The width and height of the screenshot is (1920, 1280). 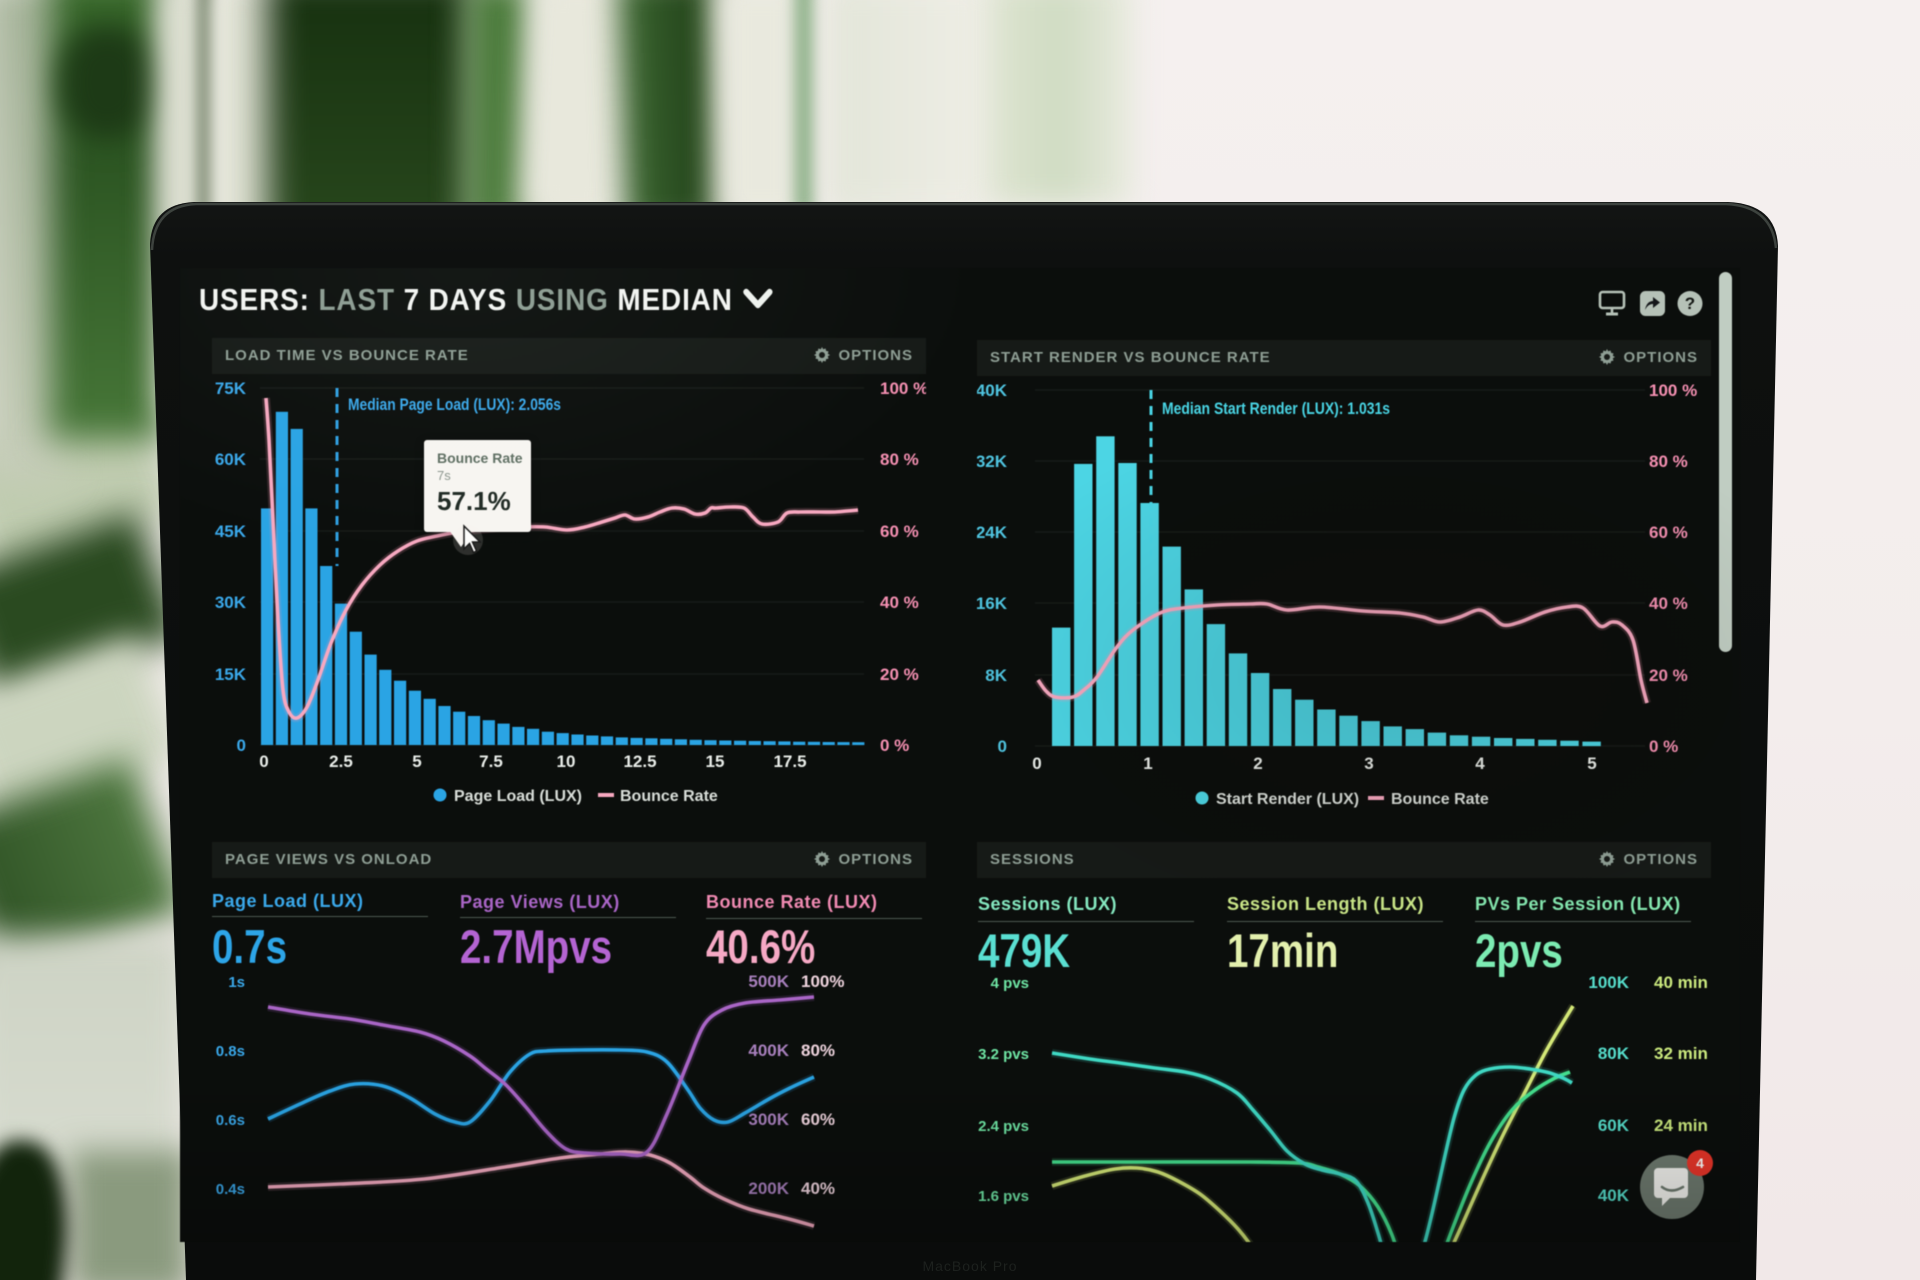 I want to click on svg-text: 12.5, so click(x=639, y=761).